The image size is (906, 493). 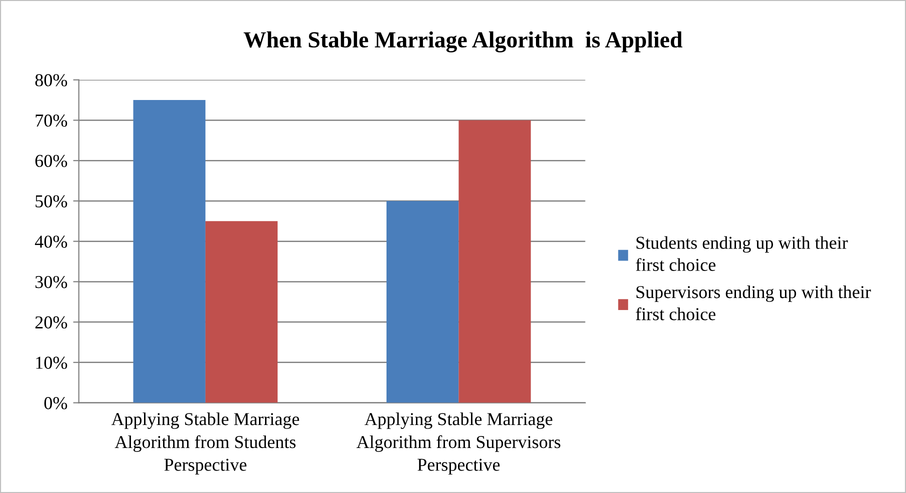 What do you see at coordinates (742, 253) in the screenshot?
I see `legend-label: Students ending up with their first choice` at bounding box center [742, 253].